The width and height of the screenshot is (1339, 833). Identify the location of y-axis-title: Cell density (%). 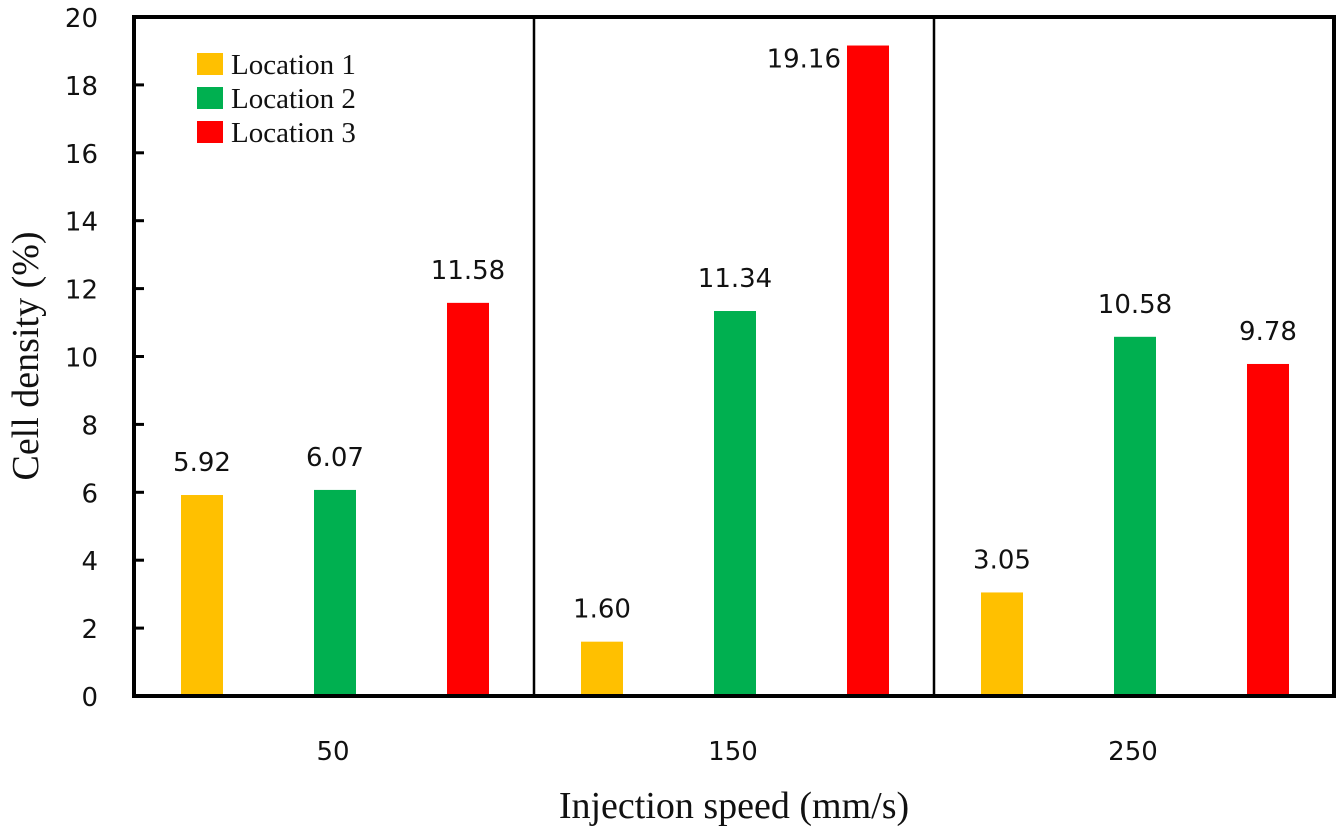
(26, 355).